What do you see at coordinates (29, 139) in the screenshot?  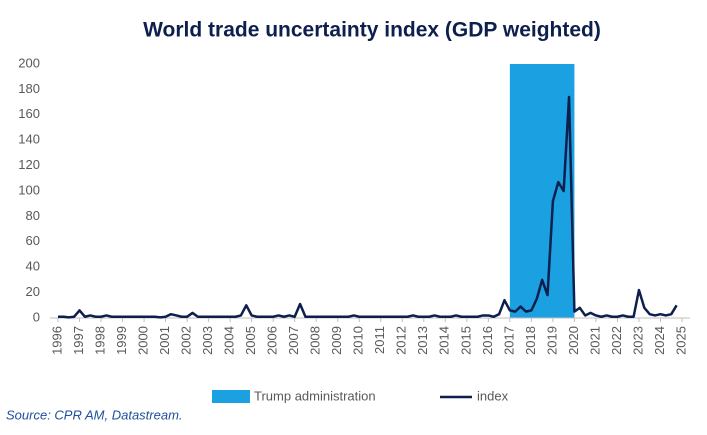 I see `y-tick-label: 140` at bounding box center [29, 139].